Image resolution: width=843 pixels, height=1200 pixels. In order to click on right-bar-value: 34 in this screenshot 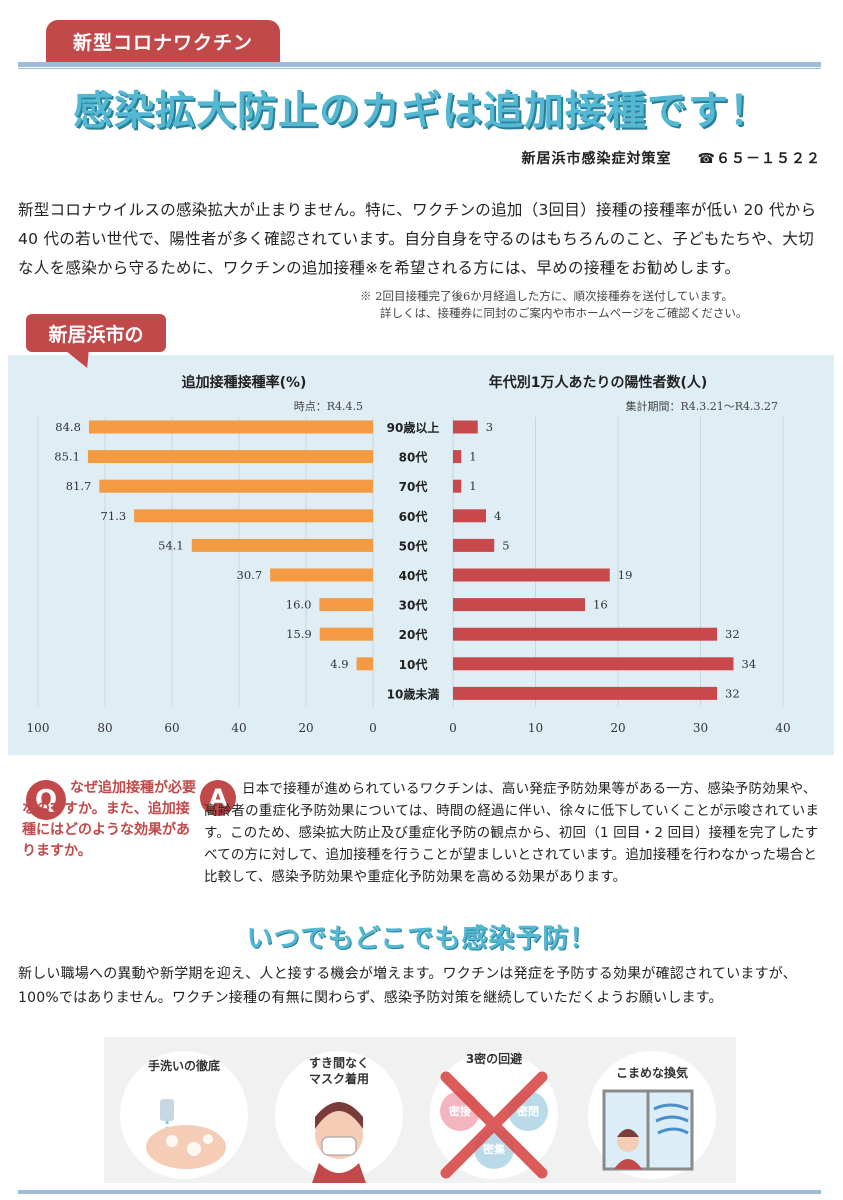, I will do `click(749, 664)`.